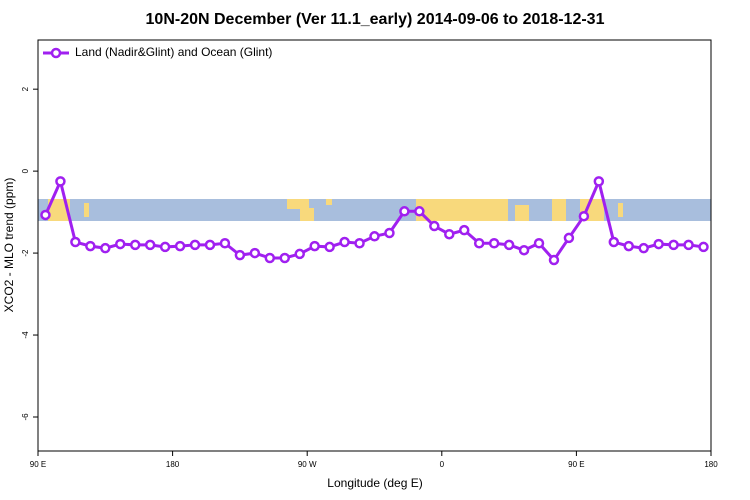  What do you see at coordinates (56, 53) in the screenshot?
I see `legend-marker` at bounding box center [56, 53].